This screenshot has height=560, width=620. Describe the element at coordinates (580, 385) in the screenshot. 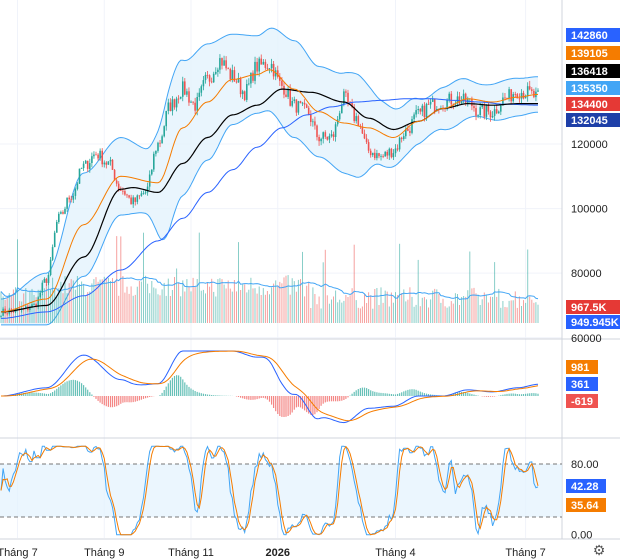

I see `macd-badge-label: 361` at that location.